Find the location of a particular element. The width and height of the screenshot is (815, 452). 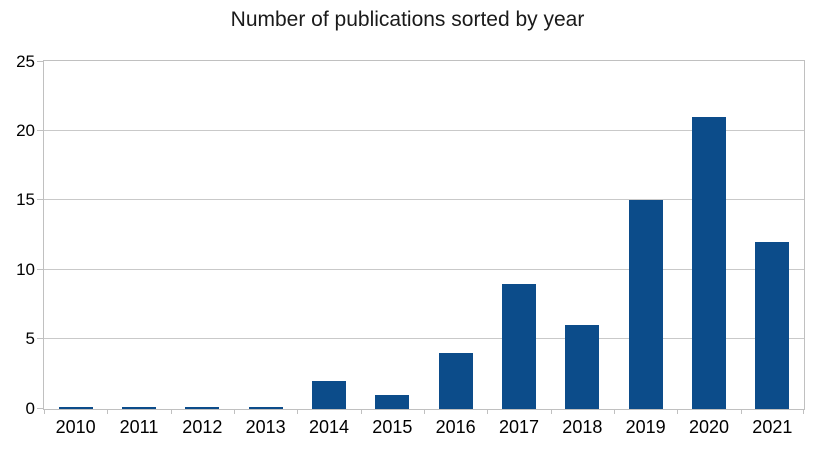

y-tick-label: 0 is located at coordinates (30, 408).